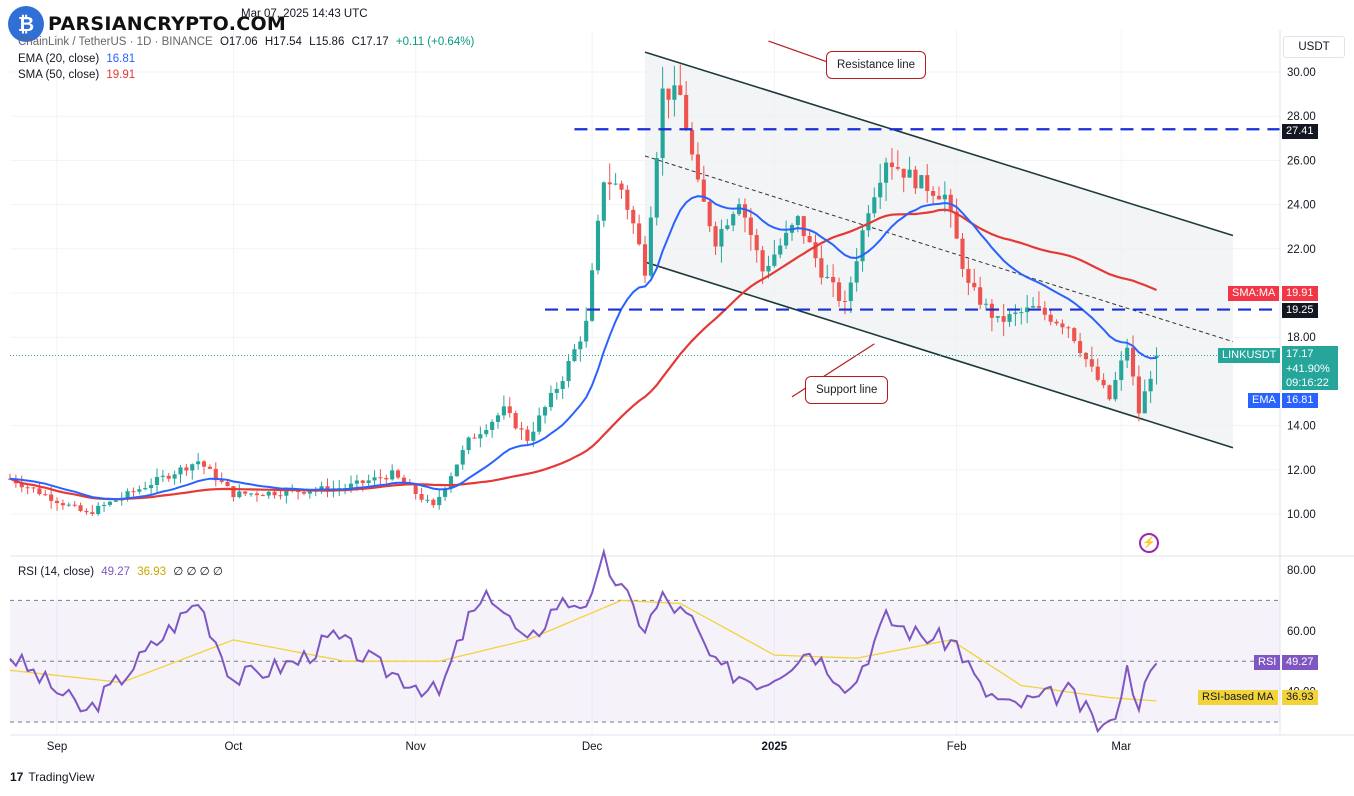 Image resolution: width=1354 pixels, height=796 pixels. What do you see at coordinates (121, 75) in the screenshot?
I see `sma-value: 19.91` at bounding box center [121, 75].